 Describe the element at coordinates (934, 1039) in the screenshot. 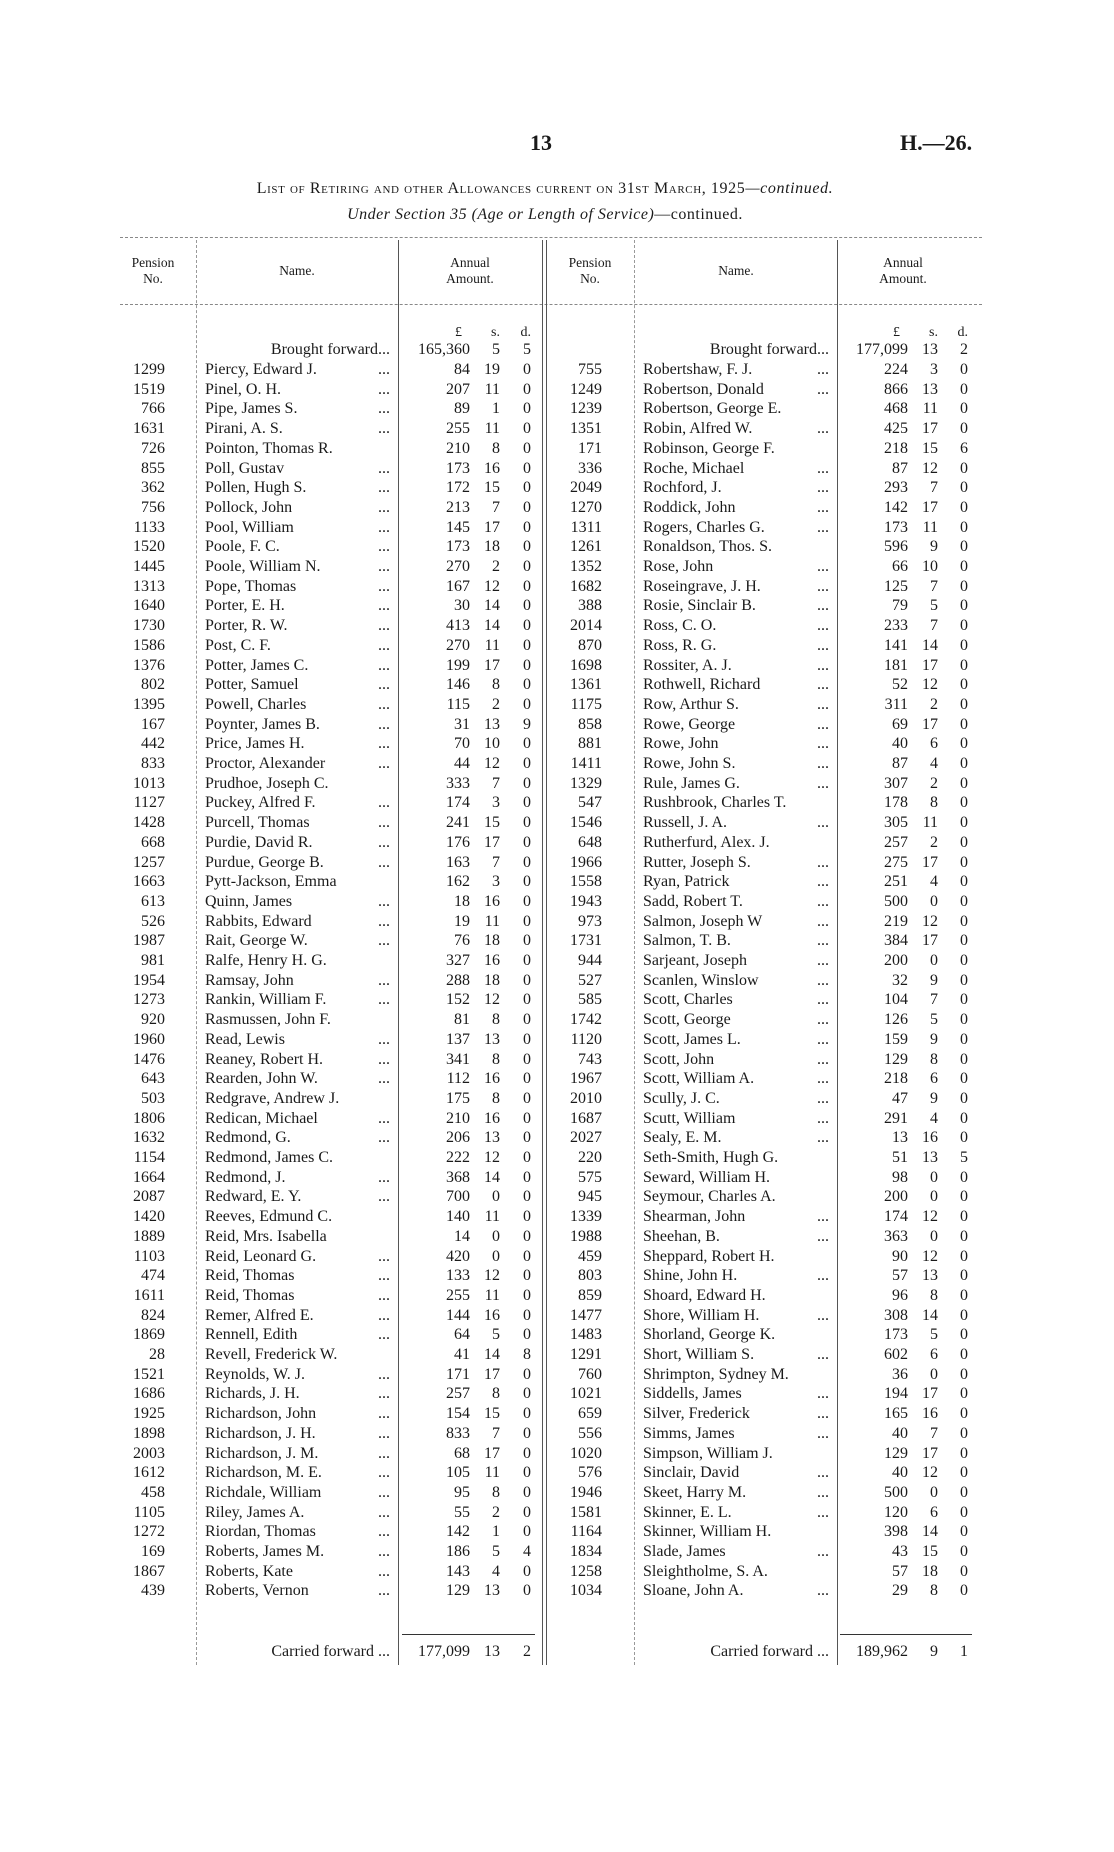

I see `amount-shillings: 9` at that location.